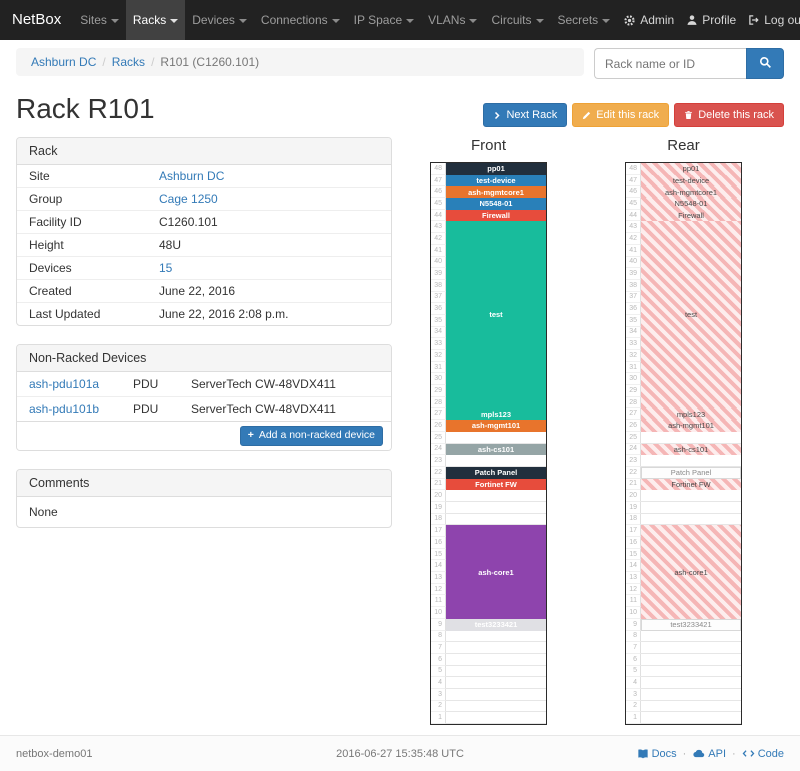 The width and height of the screenshot is (800, 771). What do you see at coordinates (438, 461) in the screenshot?
I see `unit-number: 23` at bounding box center [438, 461].